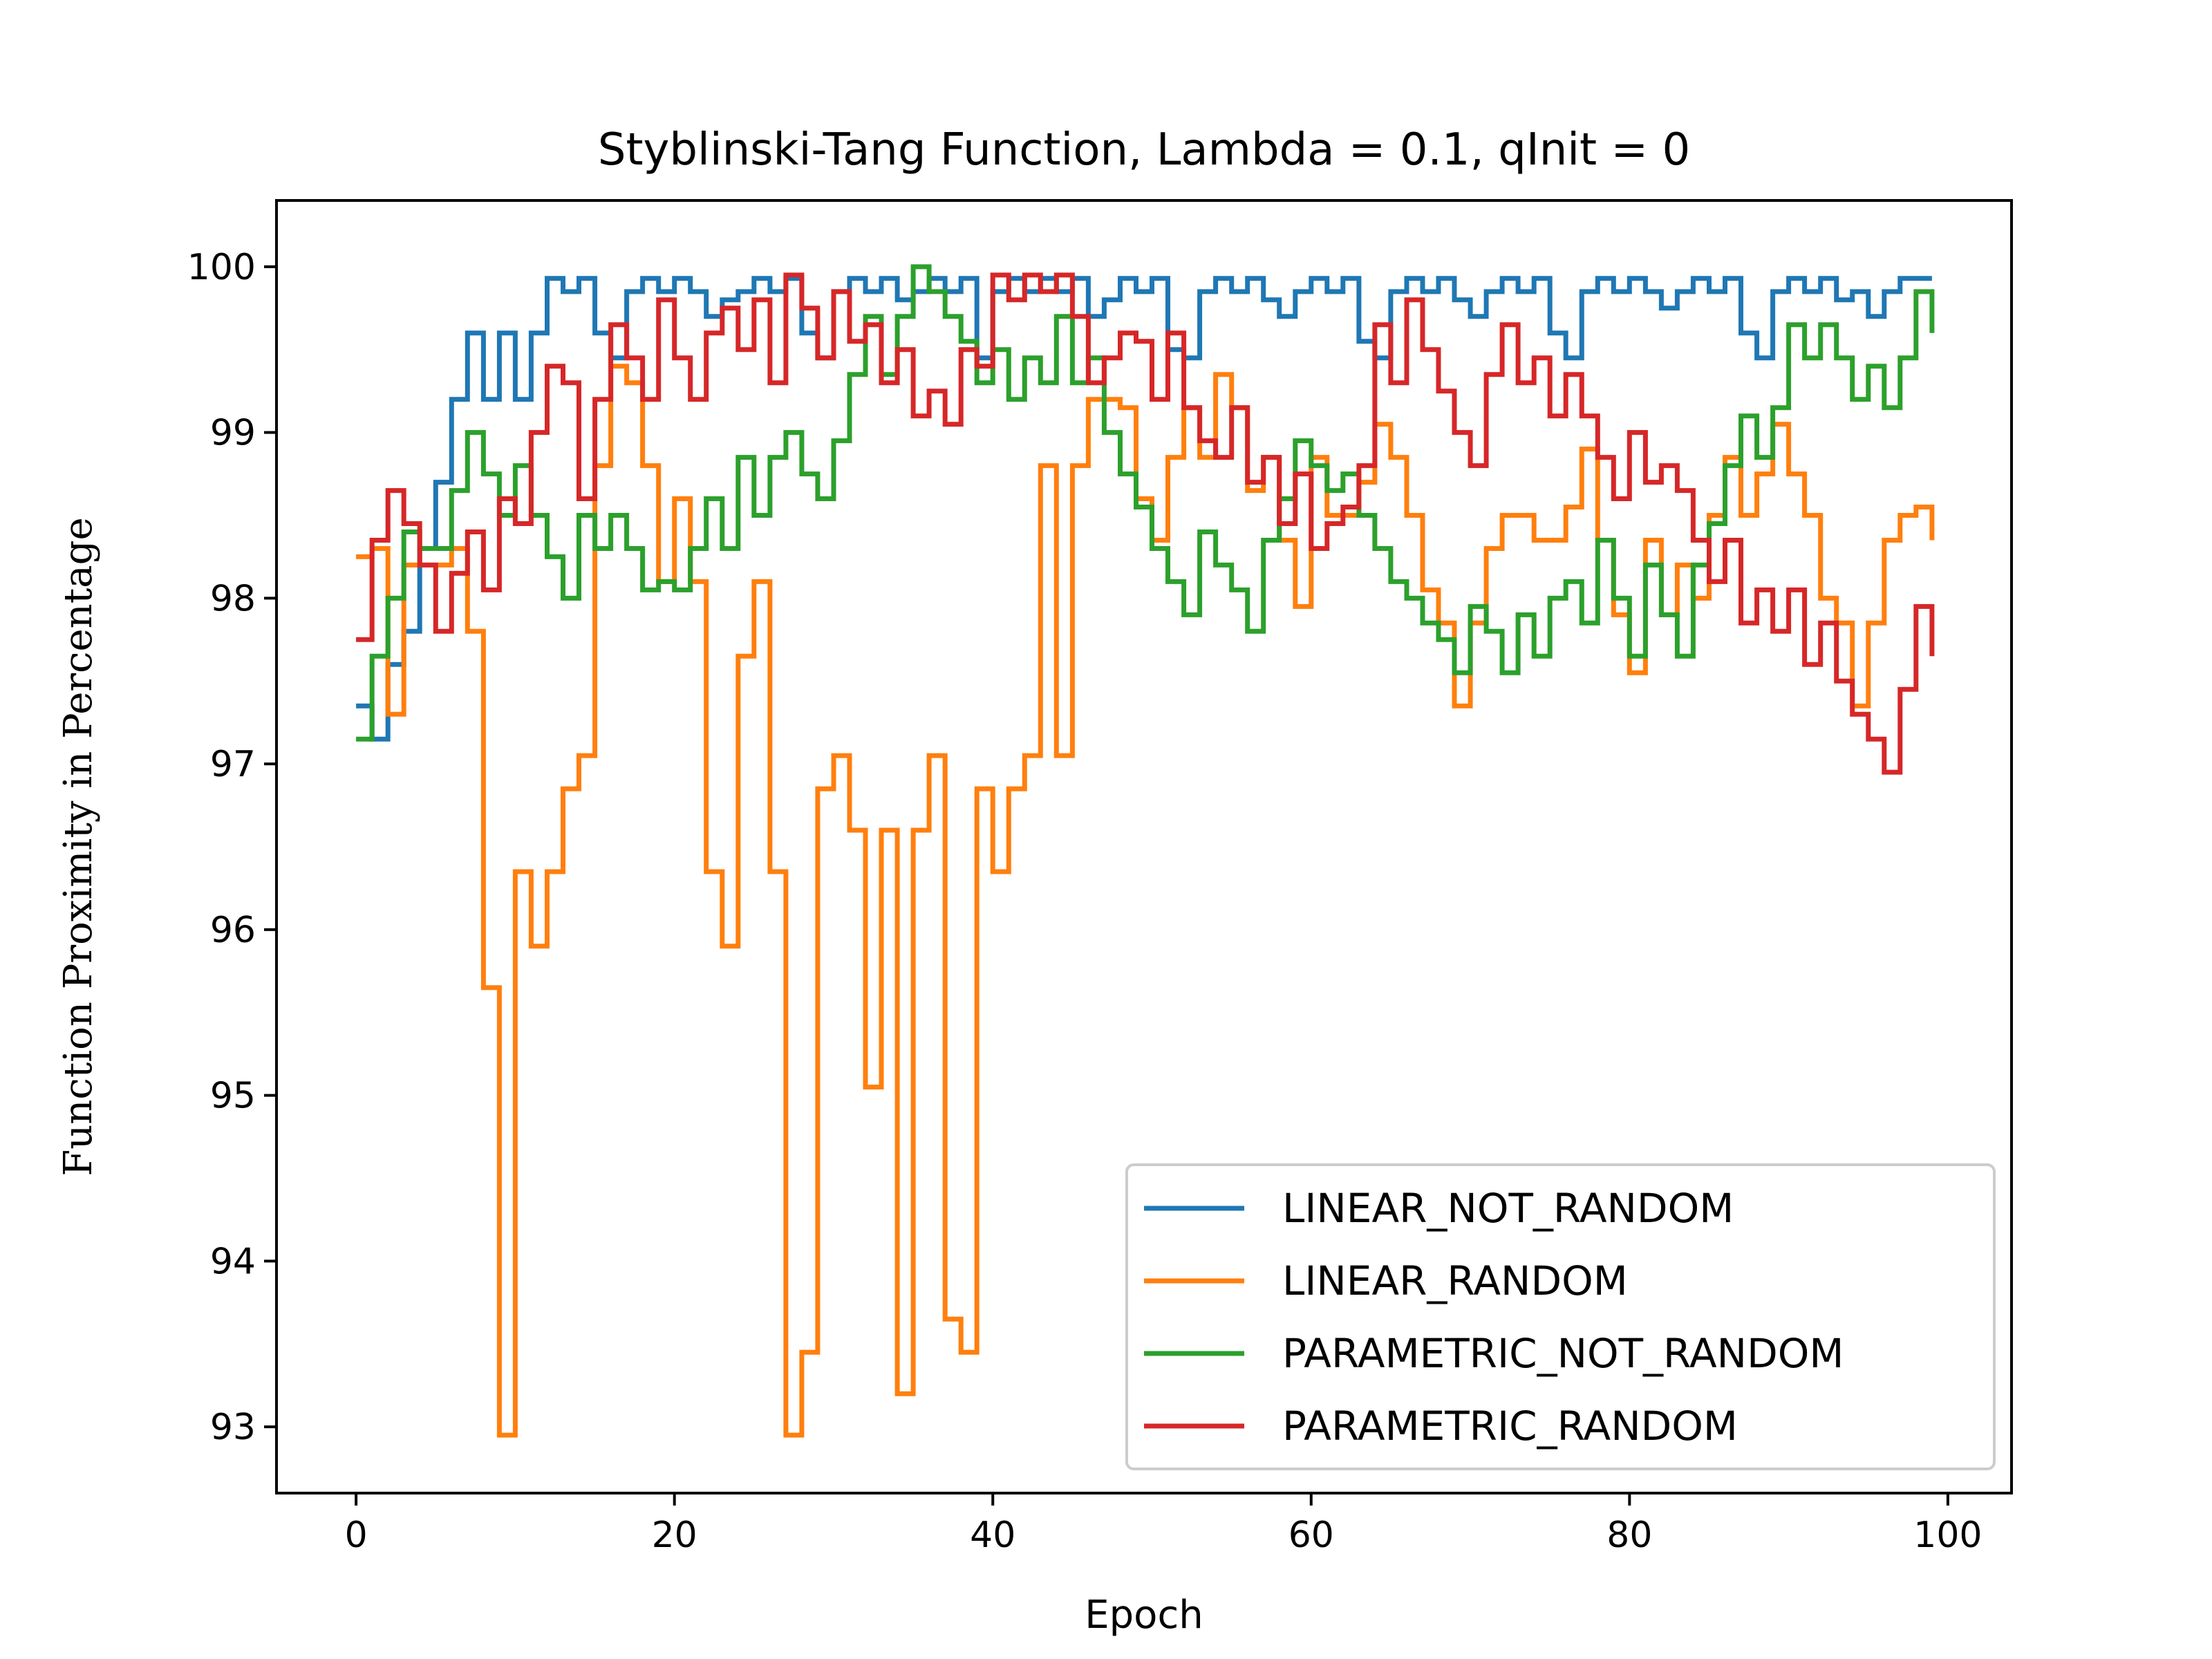 The width and height of the screenshot is (2212, 1659). I want to click on y-tick-label: 95, so click(233, 1096).